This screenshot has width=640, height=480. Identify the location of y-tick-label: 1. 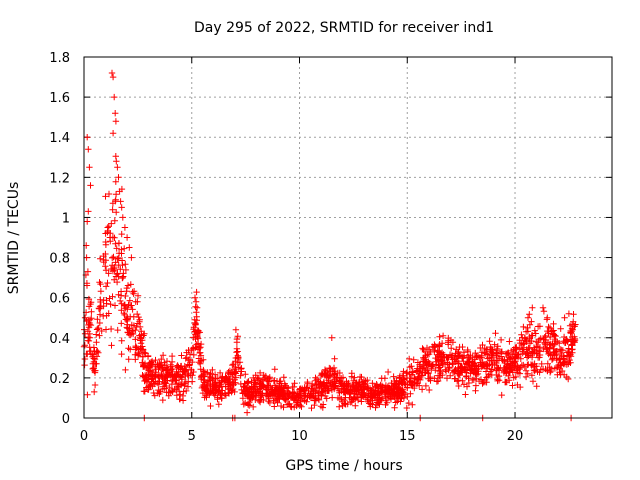
(66, 218).